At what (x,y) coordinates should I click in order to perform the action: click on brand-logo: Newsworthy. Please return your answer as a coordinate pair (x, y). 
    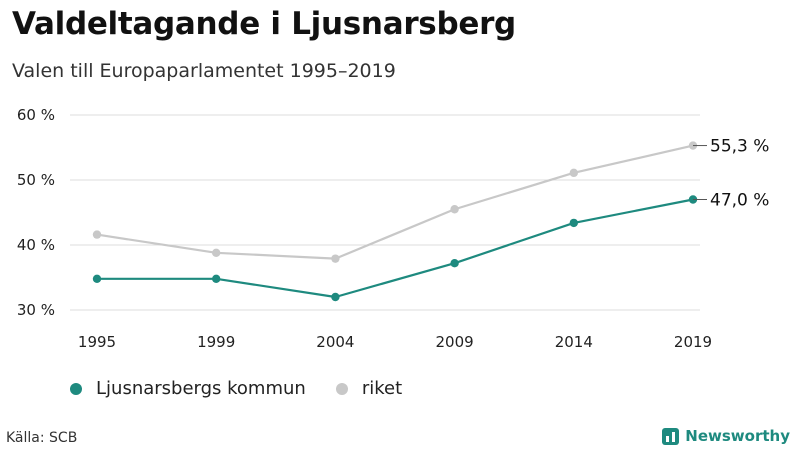
    Looking at the image, I should click on (726, 436).